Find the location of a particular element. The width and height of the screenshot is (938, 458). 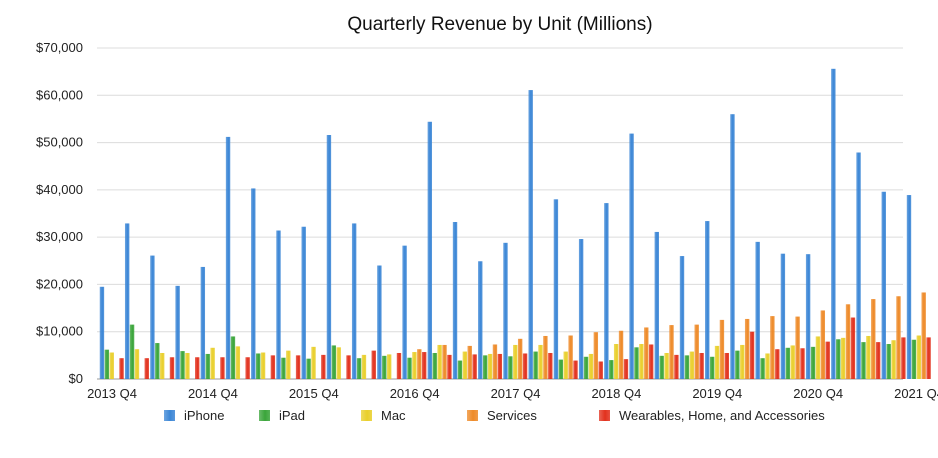

y-tick-label: $70,000 is located at coordinates (59, 47).